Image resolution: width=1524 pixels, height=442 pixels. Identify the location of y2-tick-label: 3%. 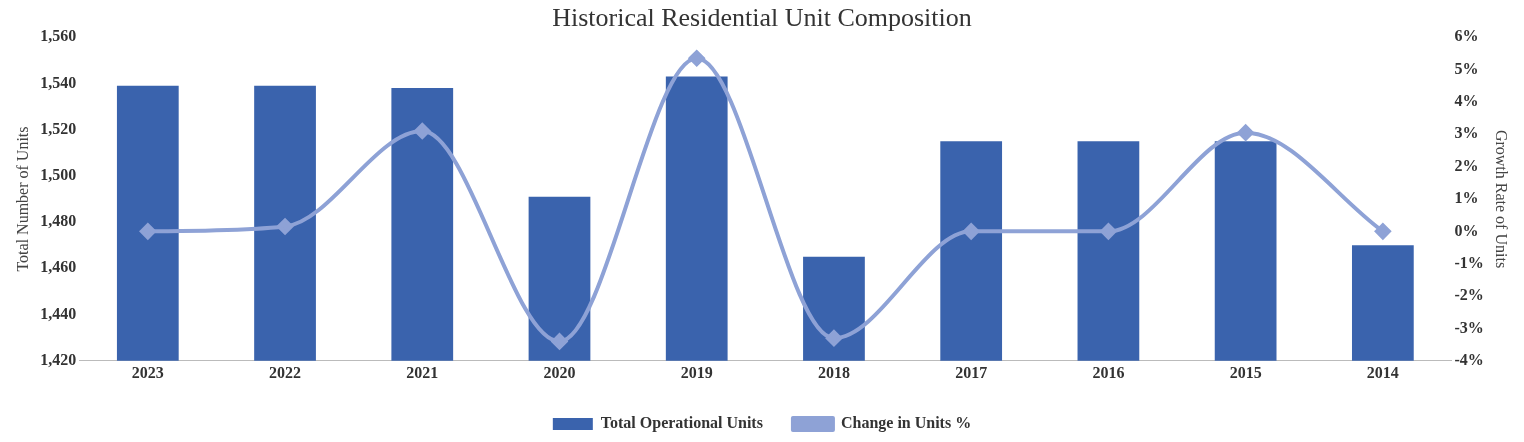
(1466, 133).